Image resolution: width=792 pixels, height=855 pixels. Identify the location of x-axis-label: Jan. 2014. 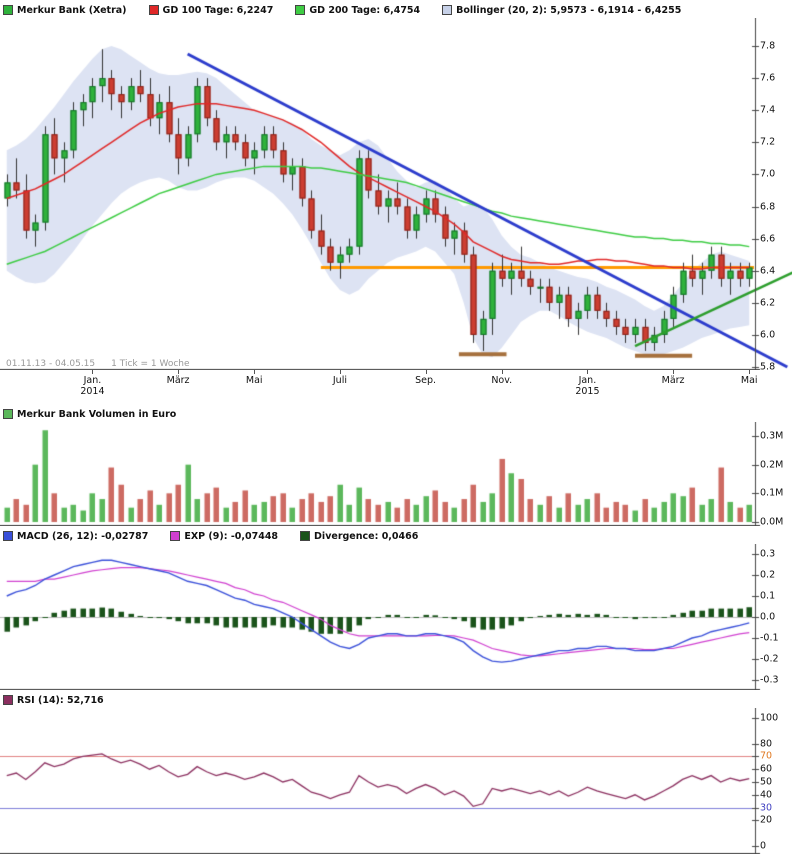
(92, 386).